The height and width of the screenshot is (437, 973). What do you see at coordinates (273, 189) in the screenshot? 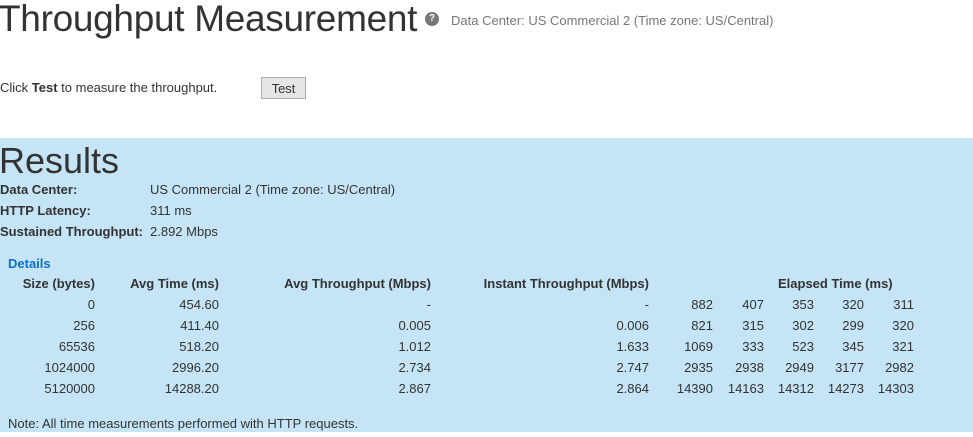
I see `summary-value: US Commercial 2 (Time zone: US/Central)` at bounding box center [273, 189].